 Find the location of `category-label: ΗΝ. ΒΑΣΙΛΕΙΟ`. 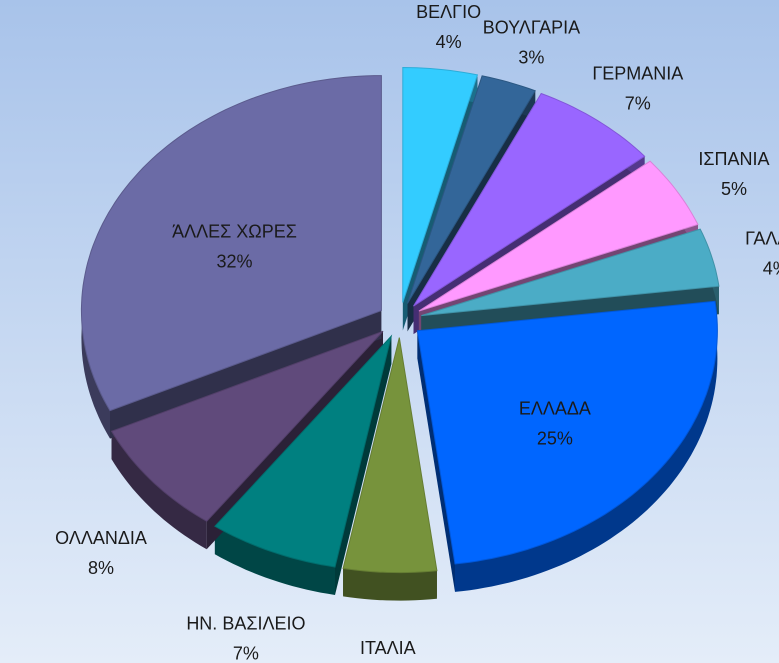

category-label: ΗΝ. ΒΑΣΙΛΕΙΟ is located at coordinates (245, 623).